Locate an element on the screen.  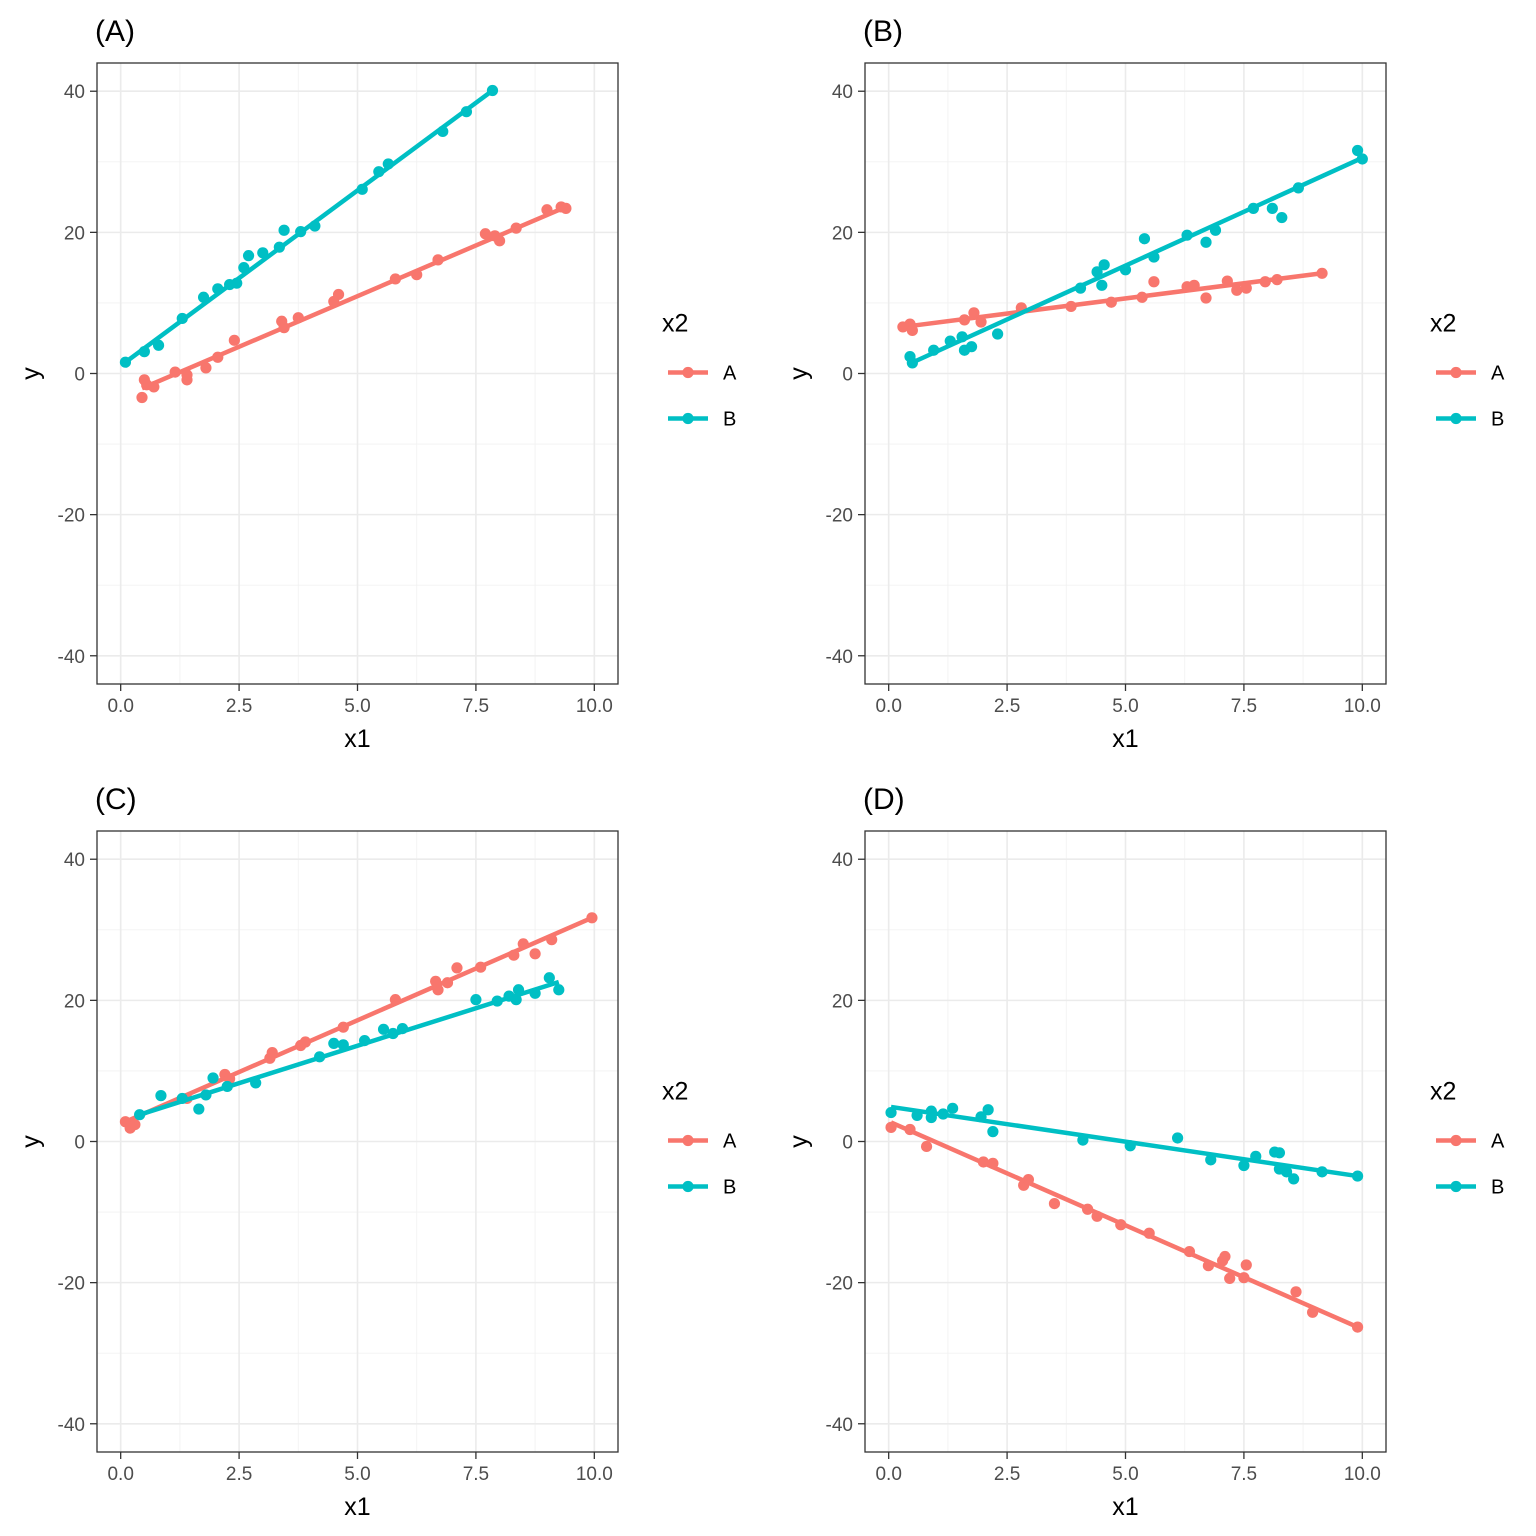
series-A is located at coordinates (1124, 1226).